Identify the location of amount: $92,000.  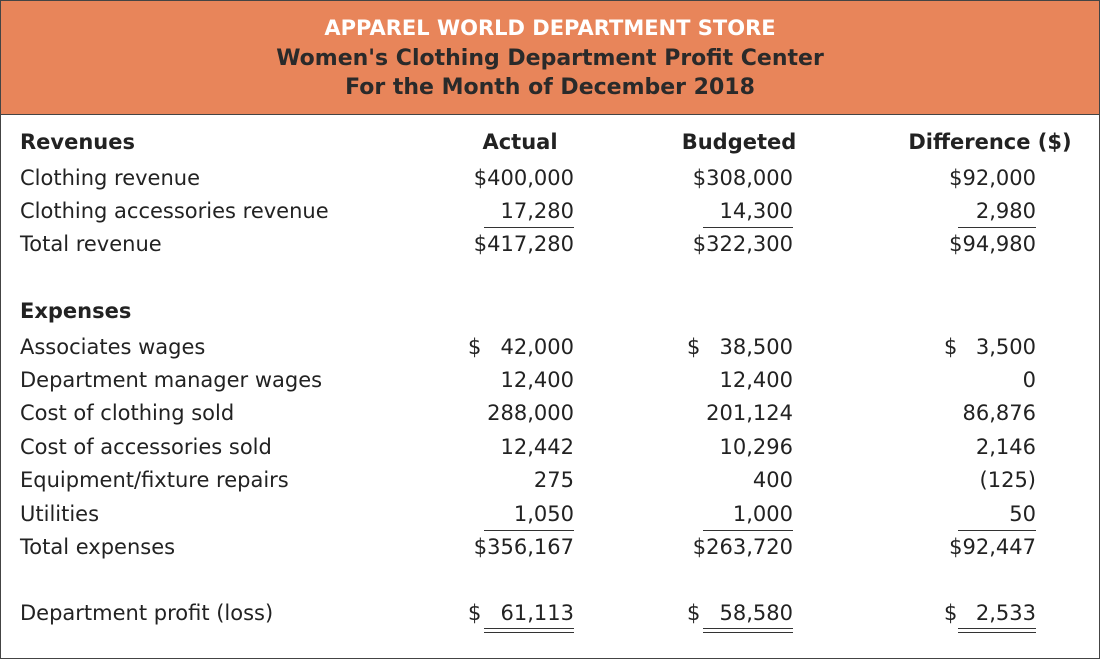
(992, 178).